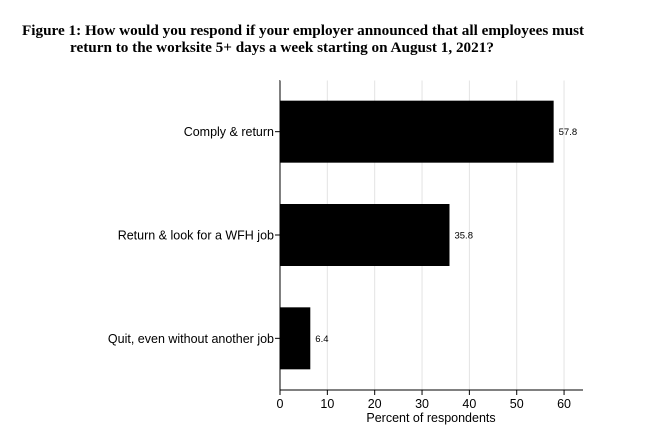  What do you see at coordinates (469, 404) in the screenshot?
I see `x-tick-label: 40` at bounding box center [469, 404].